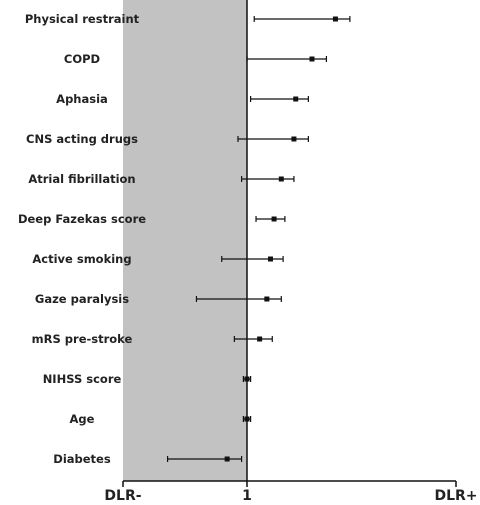 This screenshot has width=480, height=505. What do you see at coordinates (82, 219) in the screenshot?
I see `row-label: Deep Fazekas score` at bounding box center [82, 219].